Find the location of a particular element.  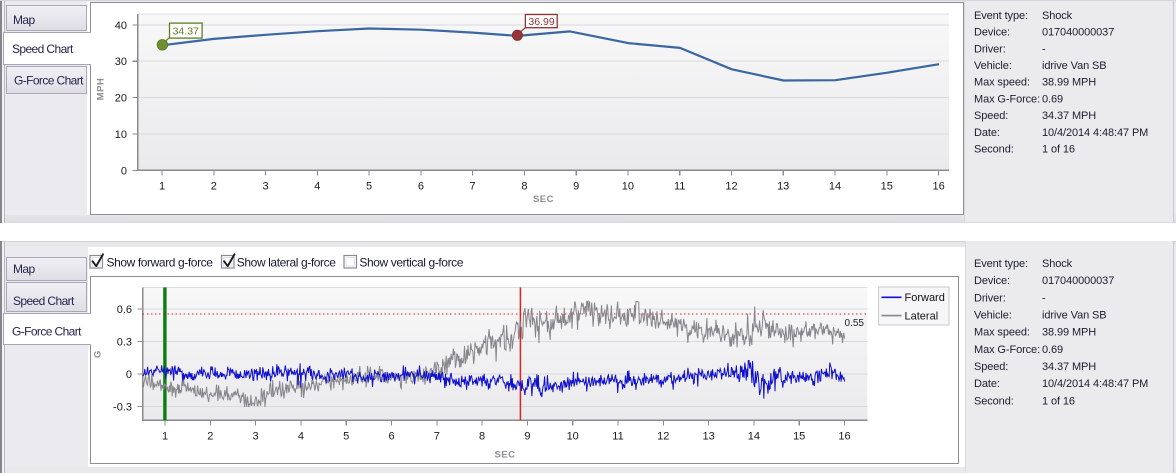

svg-text: Show forward g-force is located at coordinates (160, 262).